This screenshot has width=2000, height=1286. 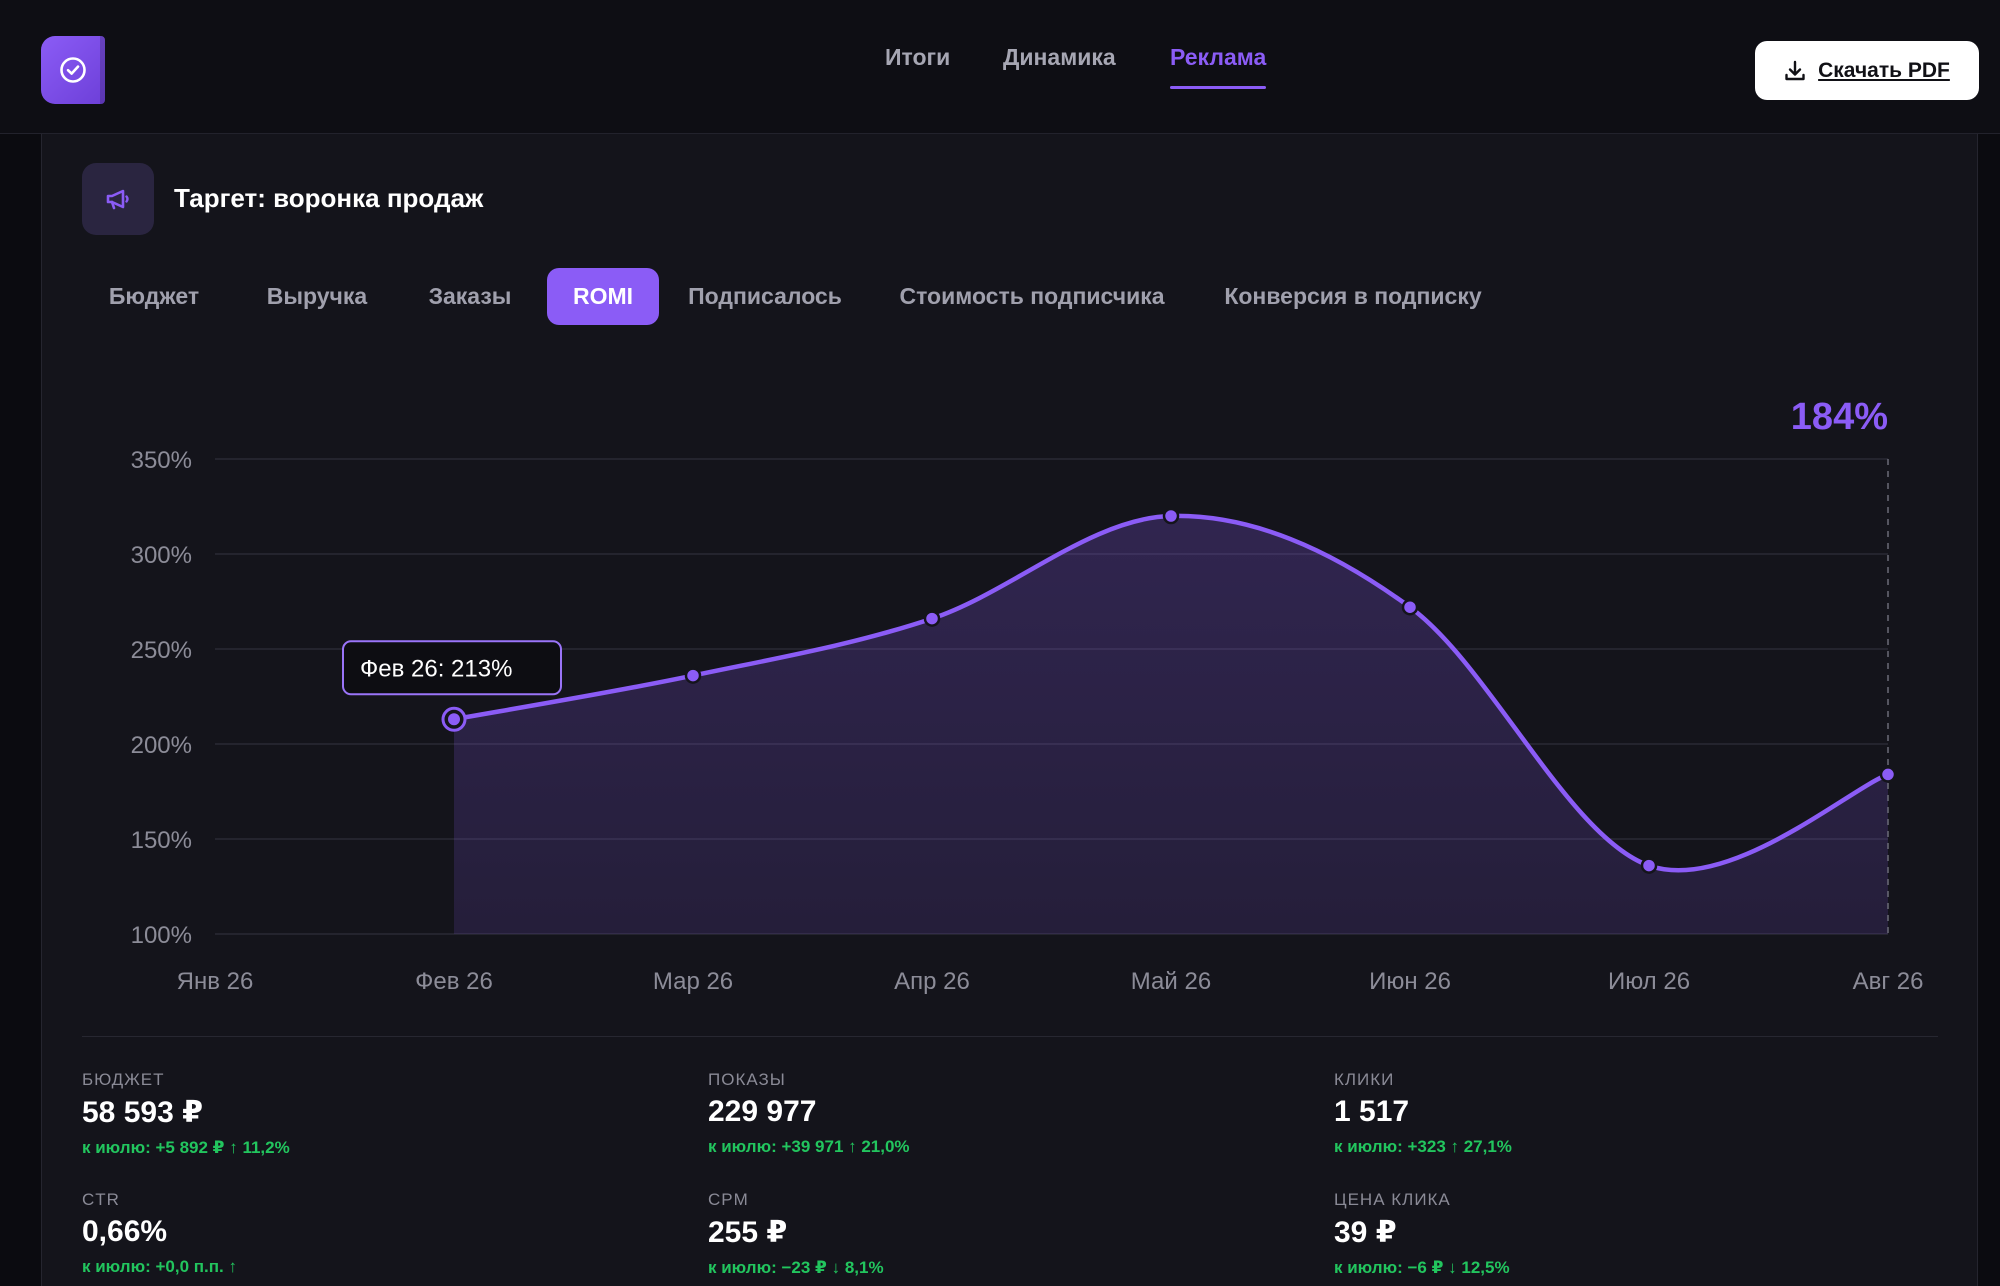 I want to click on tab-subscription-conversion: Конверсия в подписку, so click(x=1353, y=296).